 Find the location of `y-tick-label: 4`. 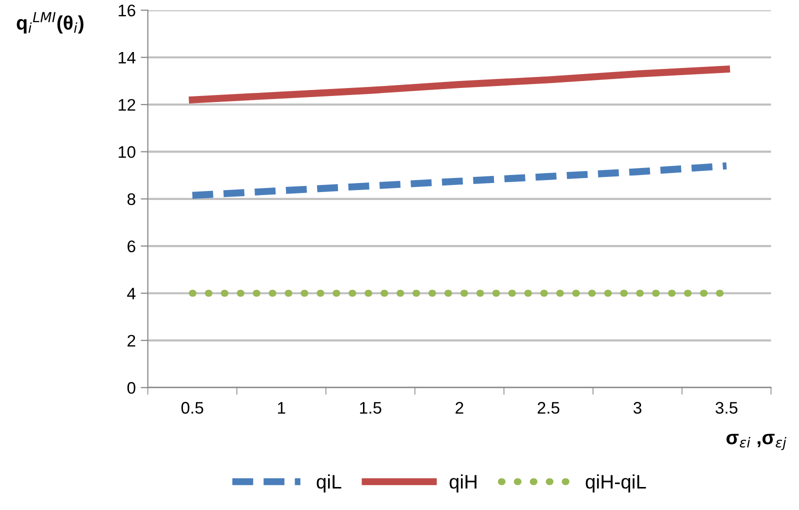

y-tick-label: 4 is located at coordinates (131, 294).